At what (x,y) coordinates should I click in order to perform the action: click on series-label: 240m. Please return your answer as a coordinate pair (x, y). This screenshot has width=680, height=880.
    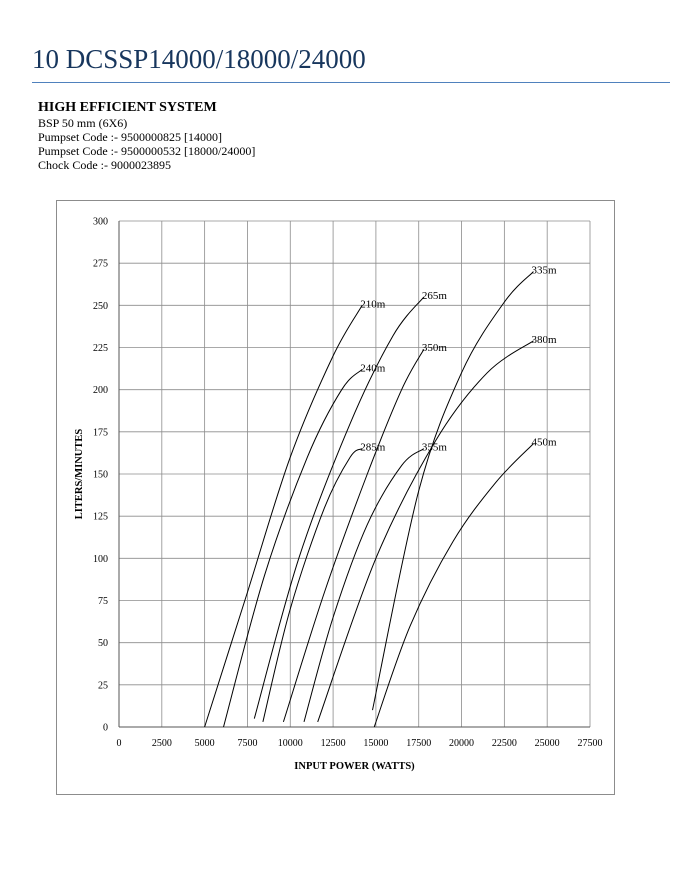
    Looking at the image, I should click on (373, 368).